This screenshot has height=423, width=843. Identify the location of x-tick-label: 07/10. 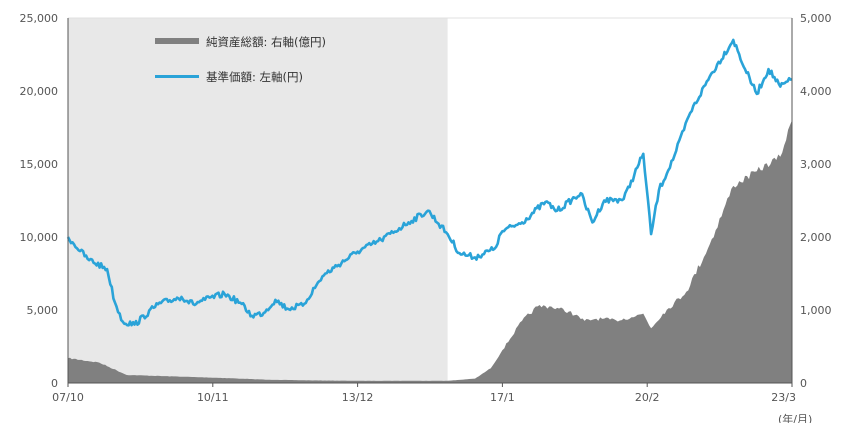
(68, 397).